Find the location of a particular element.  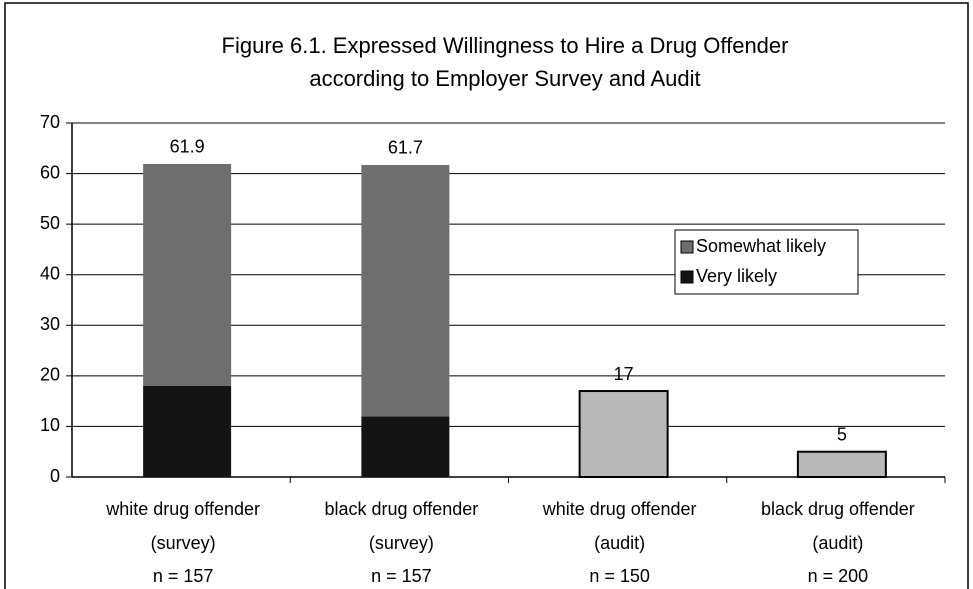

legend-label: Very likely is located at coordinates (736, 276).